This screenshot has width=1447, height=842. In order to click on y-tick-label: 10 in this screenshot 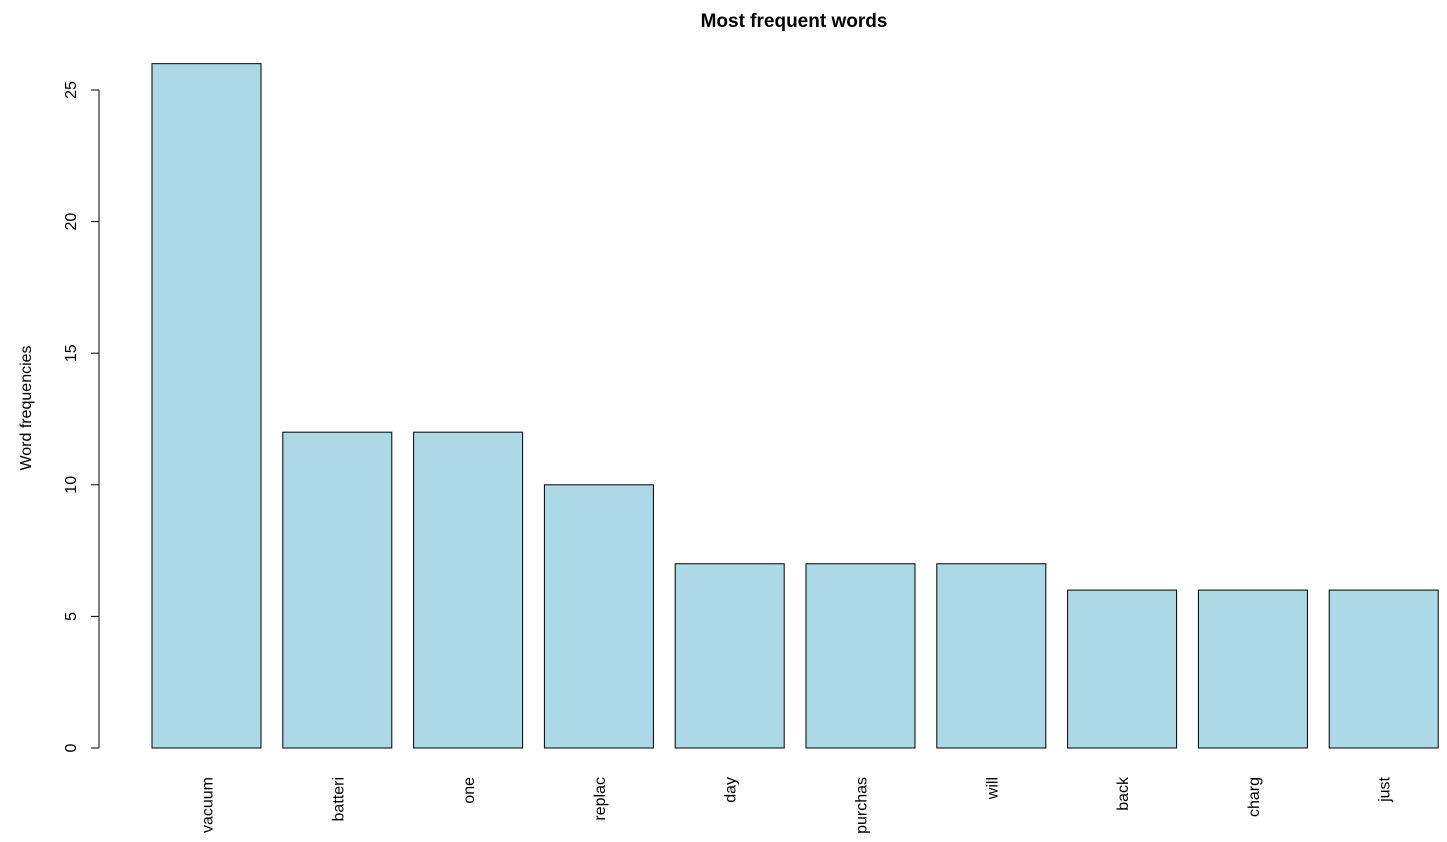, I will do `click(71, 485)`.